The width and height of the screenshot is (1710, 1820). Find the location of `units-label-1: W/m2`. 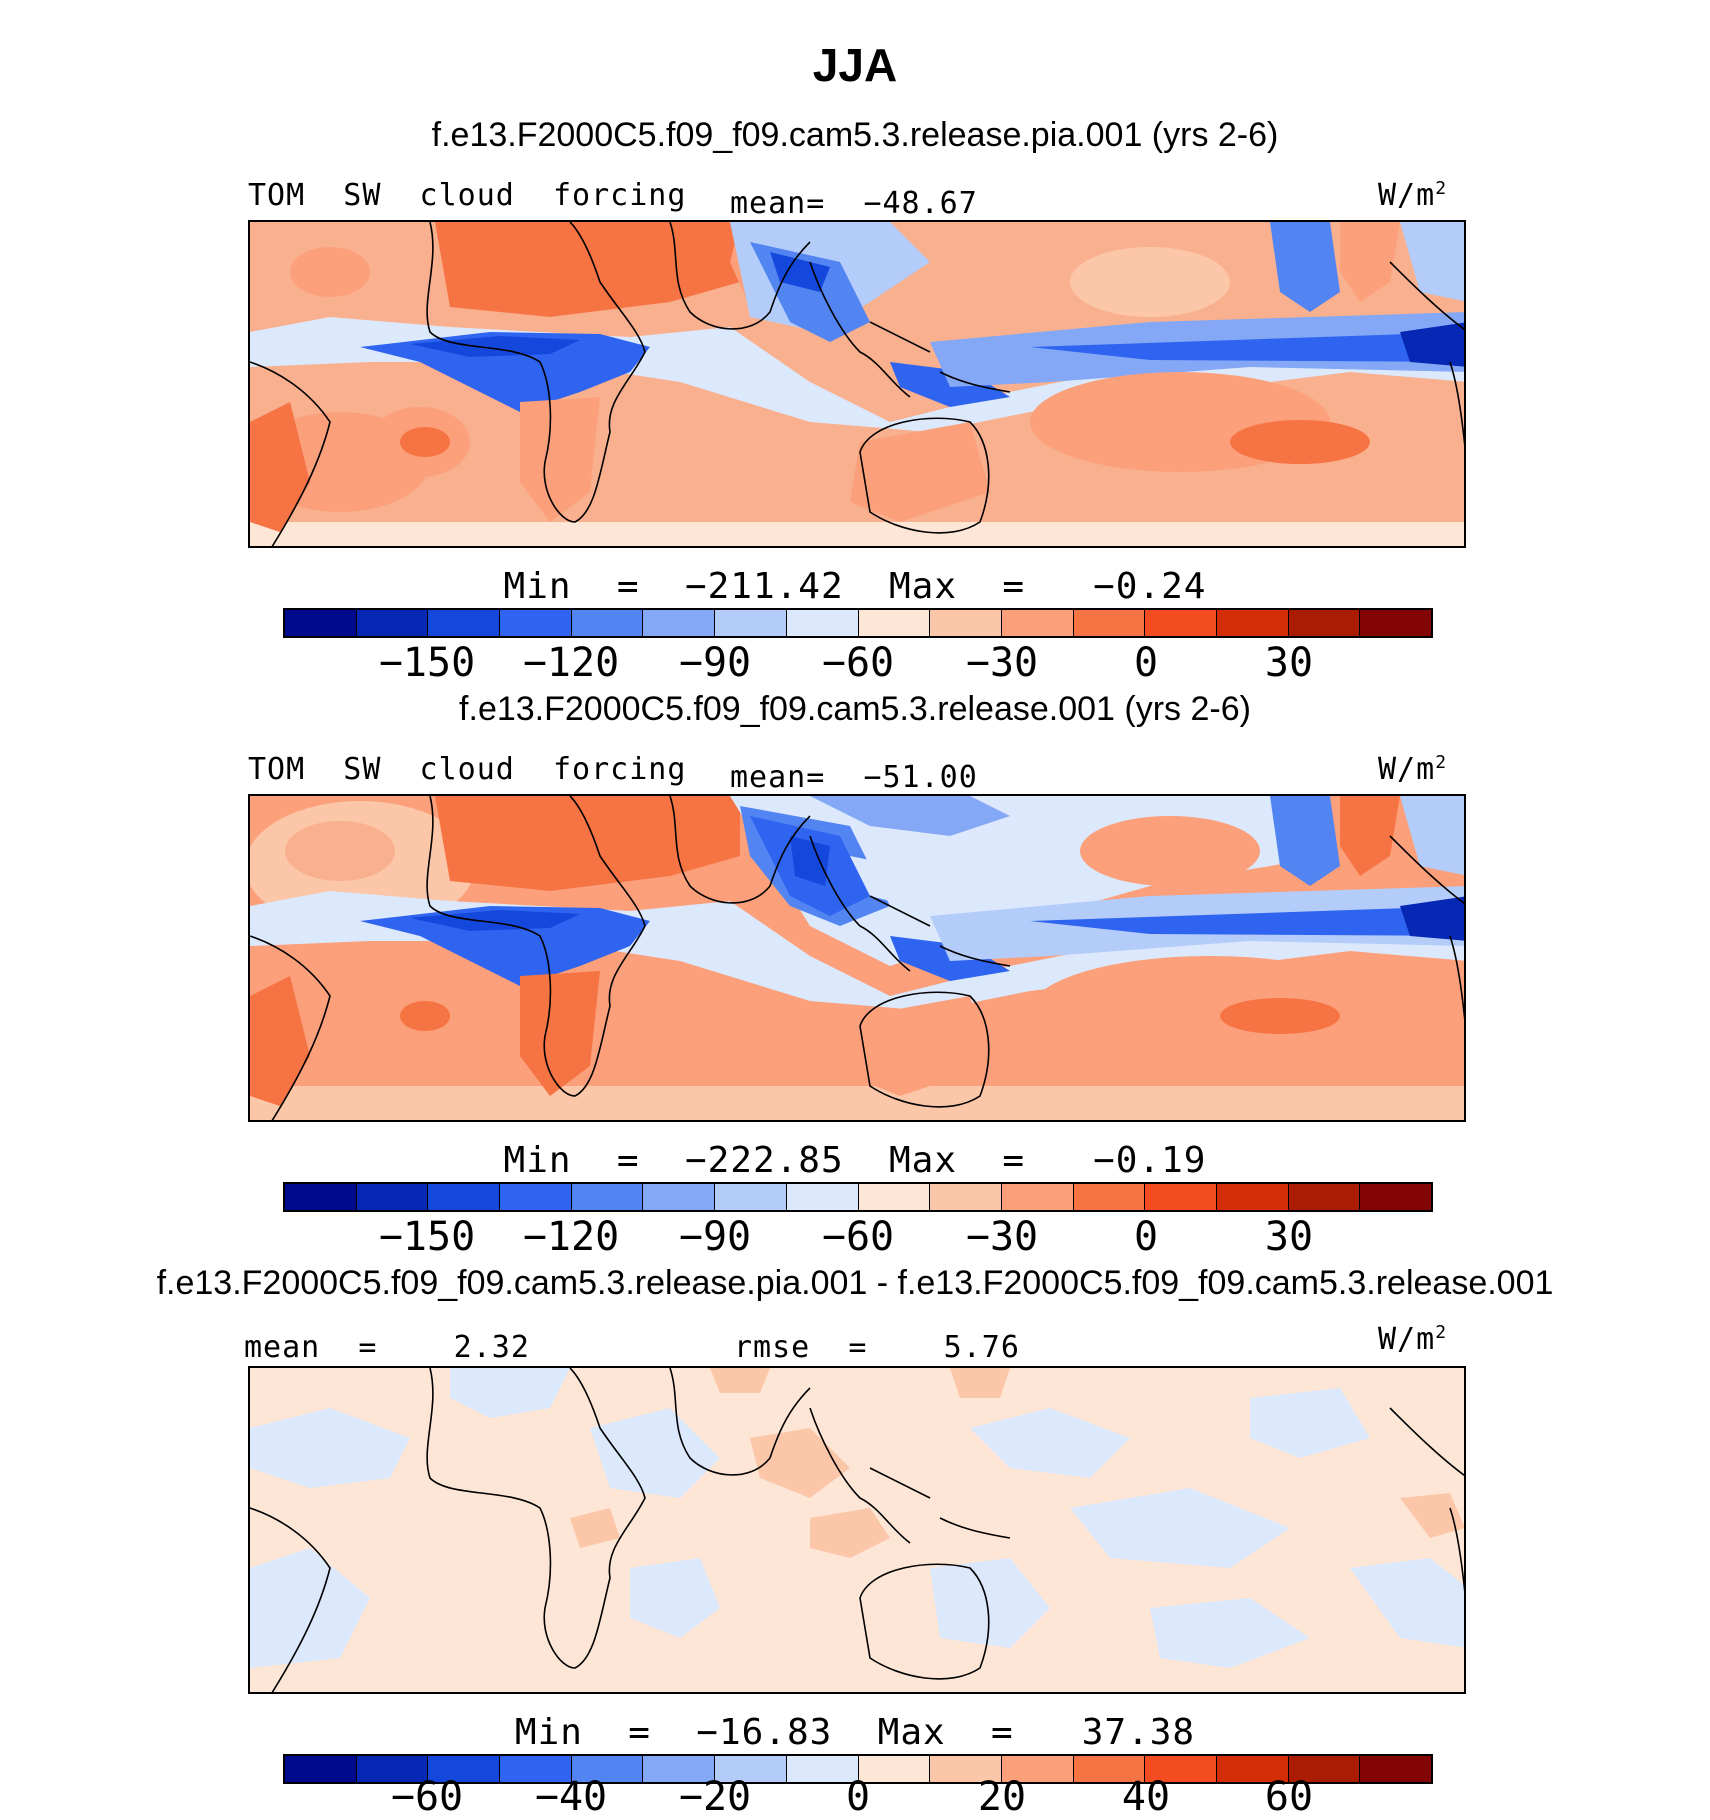

units-label-1: W/m2 is located at coordinates (1413, 195).